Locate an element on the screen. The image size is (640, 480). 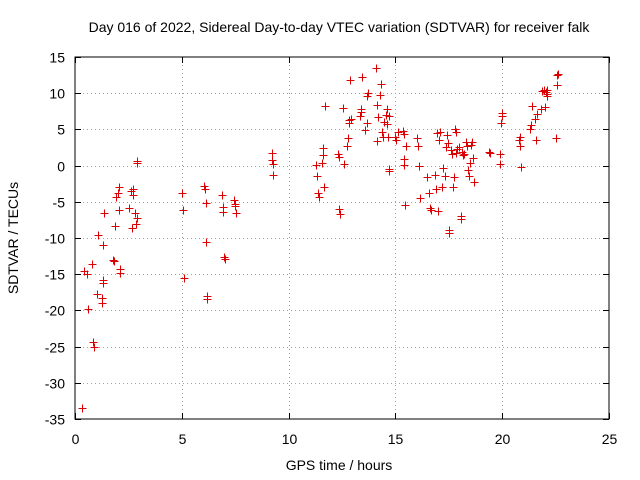
y-tick-label: -5 is located at coordinates (59, 203).